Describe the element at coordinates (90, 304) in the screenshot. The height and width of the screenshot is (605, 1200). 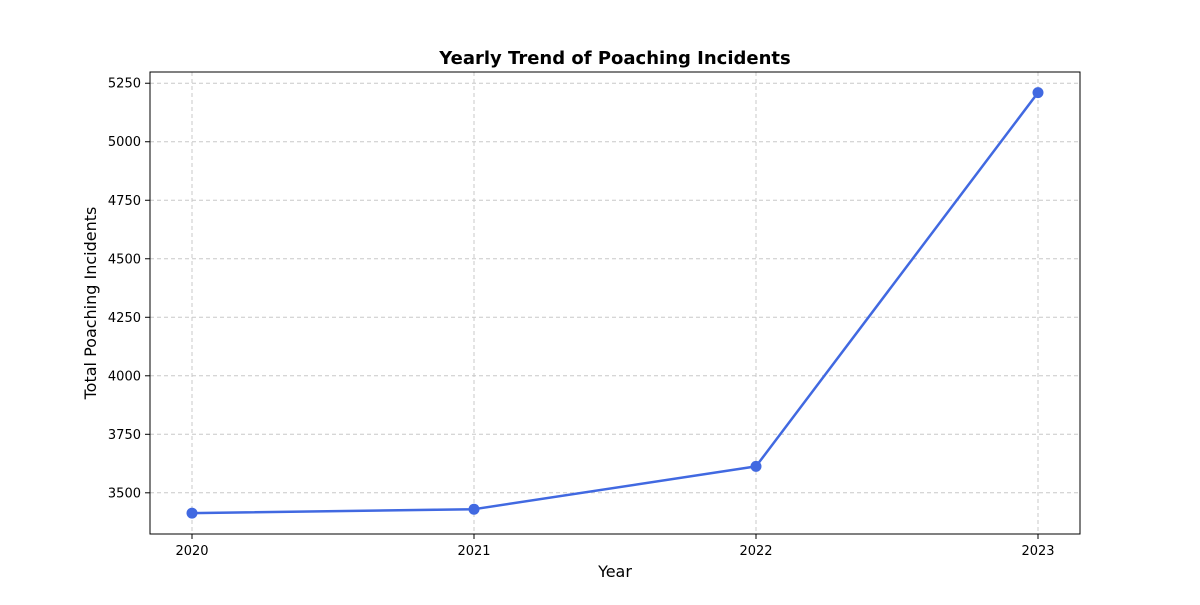
I see `y-axis-label: Total Poaching Incidents` at that location.